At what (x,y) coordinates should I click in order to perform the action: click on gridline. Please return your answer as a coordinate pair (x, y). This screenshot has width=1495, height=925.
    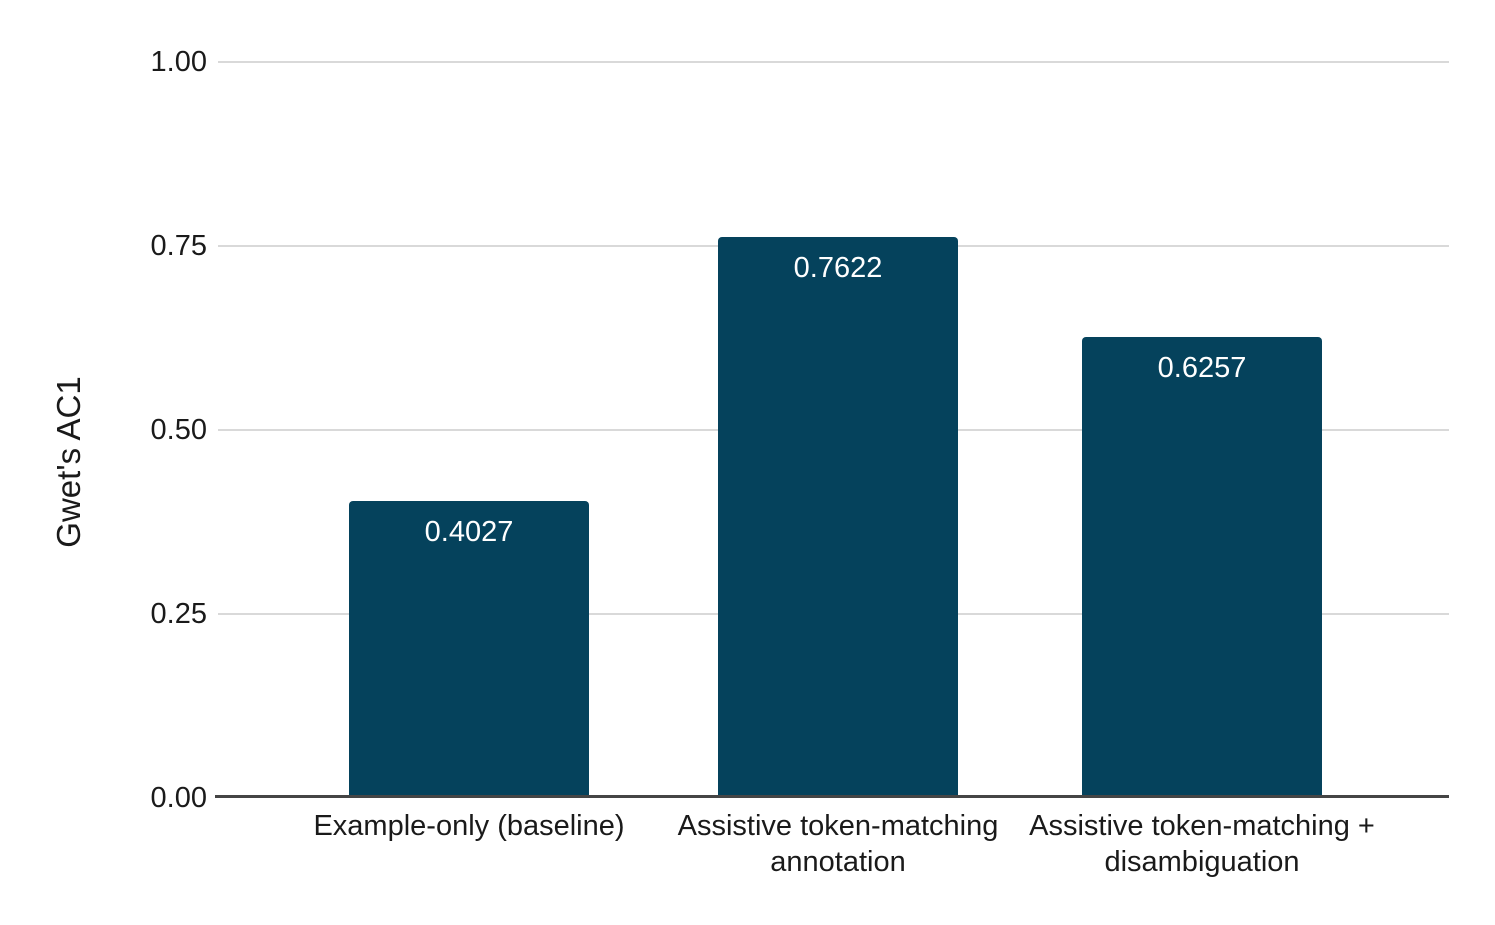
    Looking at the image, I should click on (833, 62).